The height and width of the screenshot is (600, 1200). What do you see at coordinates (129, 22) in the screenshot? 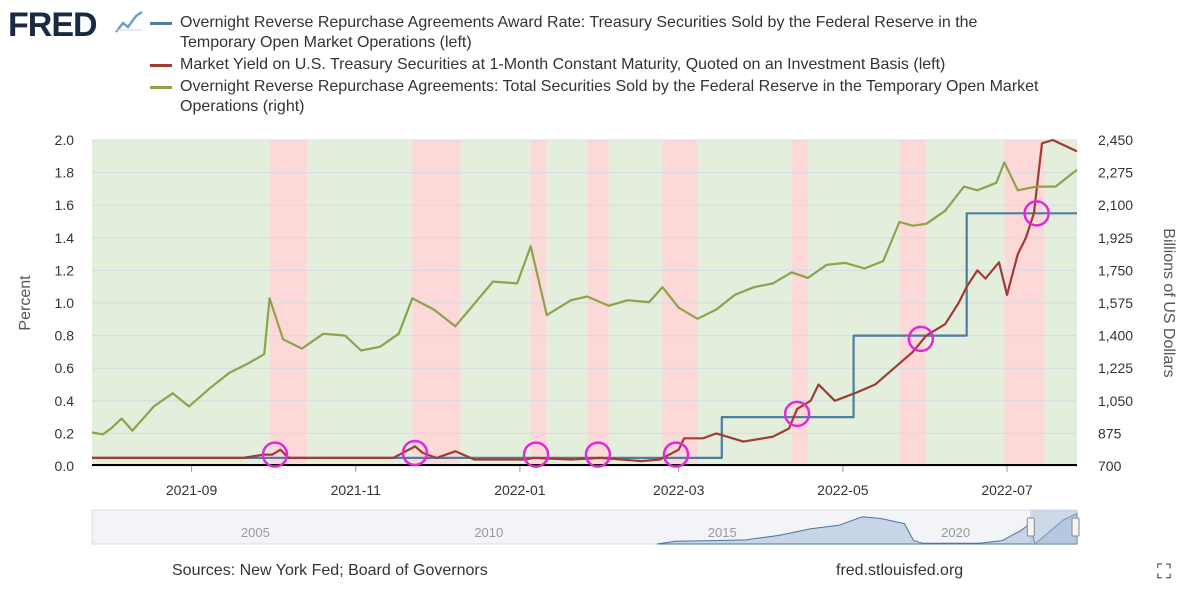
I see `line-chart-icon` at bounding box center [129, 22].